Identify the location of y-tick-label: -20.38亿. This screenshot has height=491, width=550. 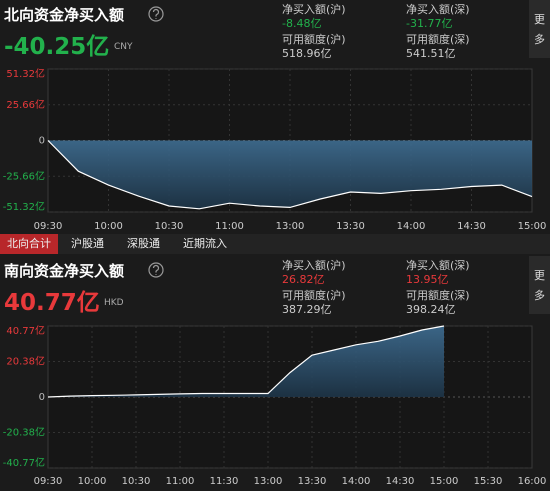
(24, 431).